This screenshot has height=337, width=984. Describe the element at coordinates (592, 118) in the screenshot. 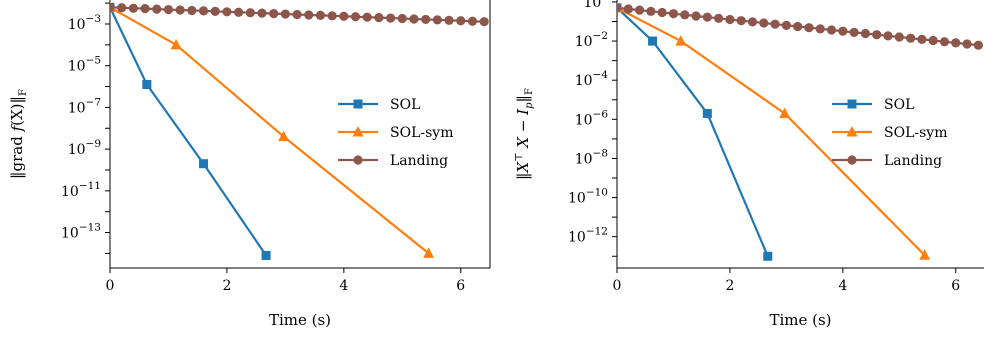

I see `y-tick-label: 10⁻⁶` at that location.